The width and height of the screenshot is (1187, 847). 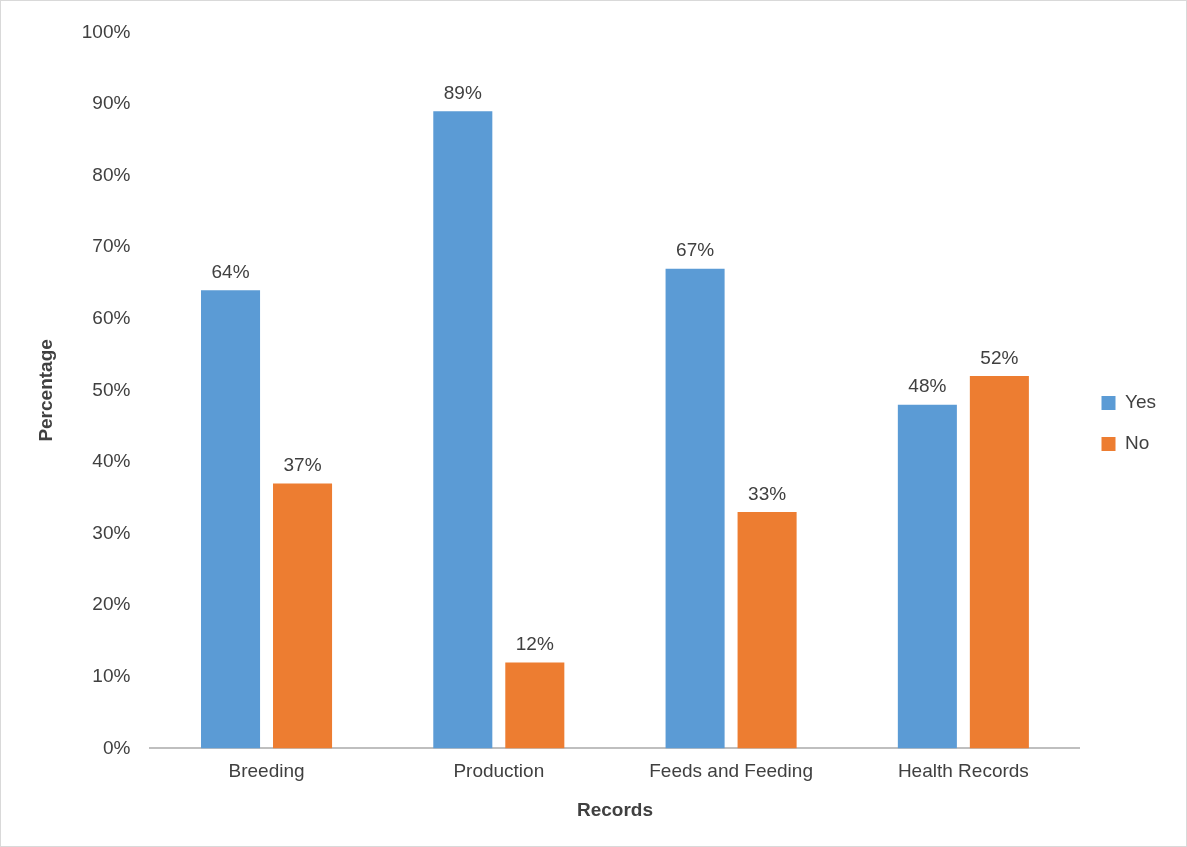 What do you see at coordinates (695, 250) in the screenshot?
I see `data-label: 67%` at bounding box center [695, 250].